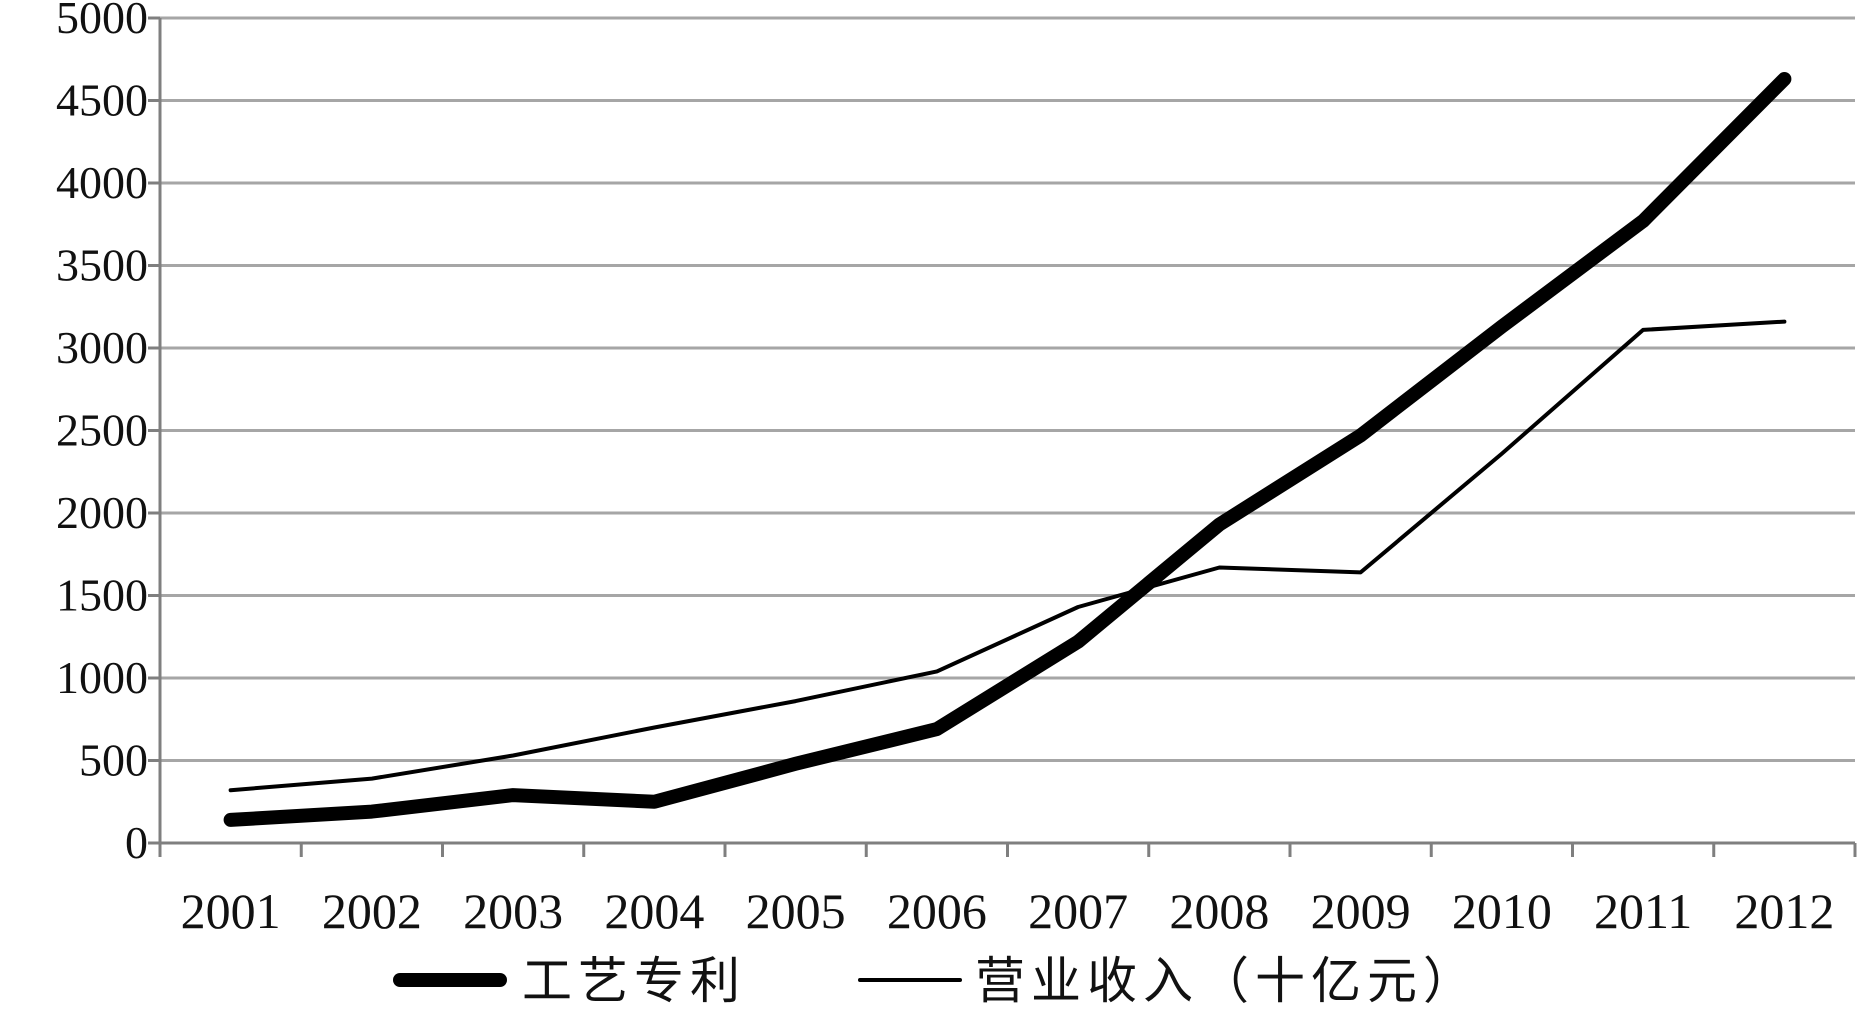 The height and width of the screenshot is (1012, 1861). Describe the element at coordinates (102, 595) in the screenshot. I see `y-tick-label: 1500` at that location.